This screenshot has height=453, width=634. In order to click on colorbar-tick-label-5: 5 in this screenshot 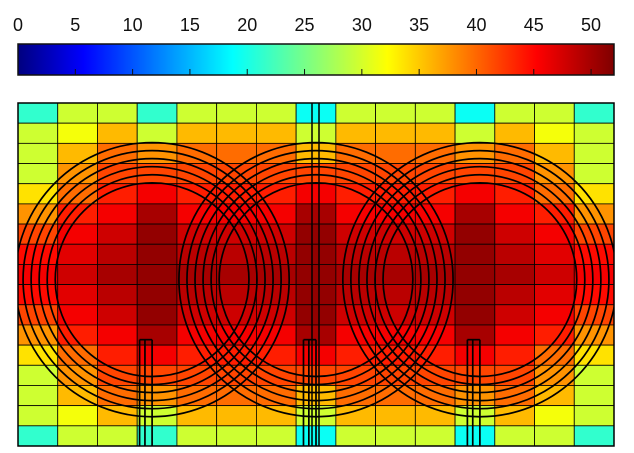, I will do `click(75, 25)`.